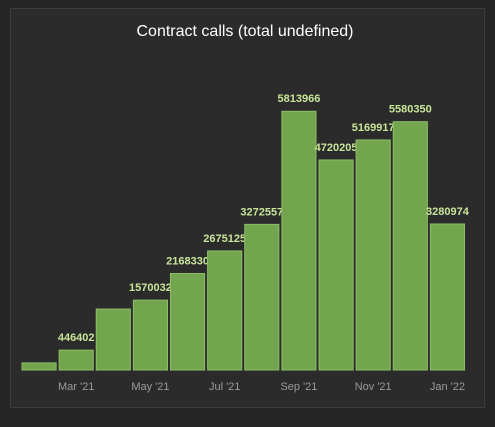  Describe the element at coordinates (336, 148) in the screenshot. I see `value-label: 4720205` at that location.